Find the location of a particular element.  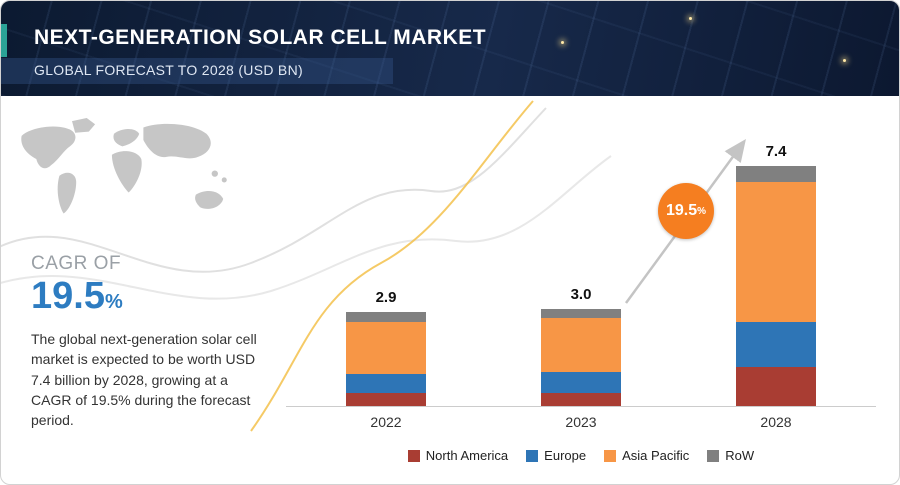

bar-total-label: 2.9 is located at coordinates (386, 297).